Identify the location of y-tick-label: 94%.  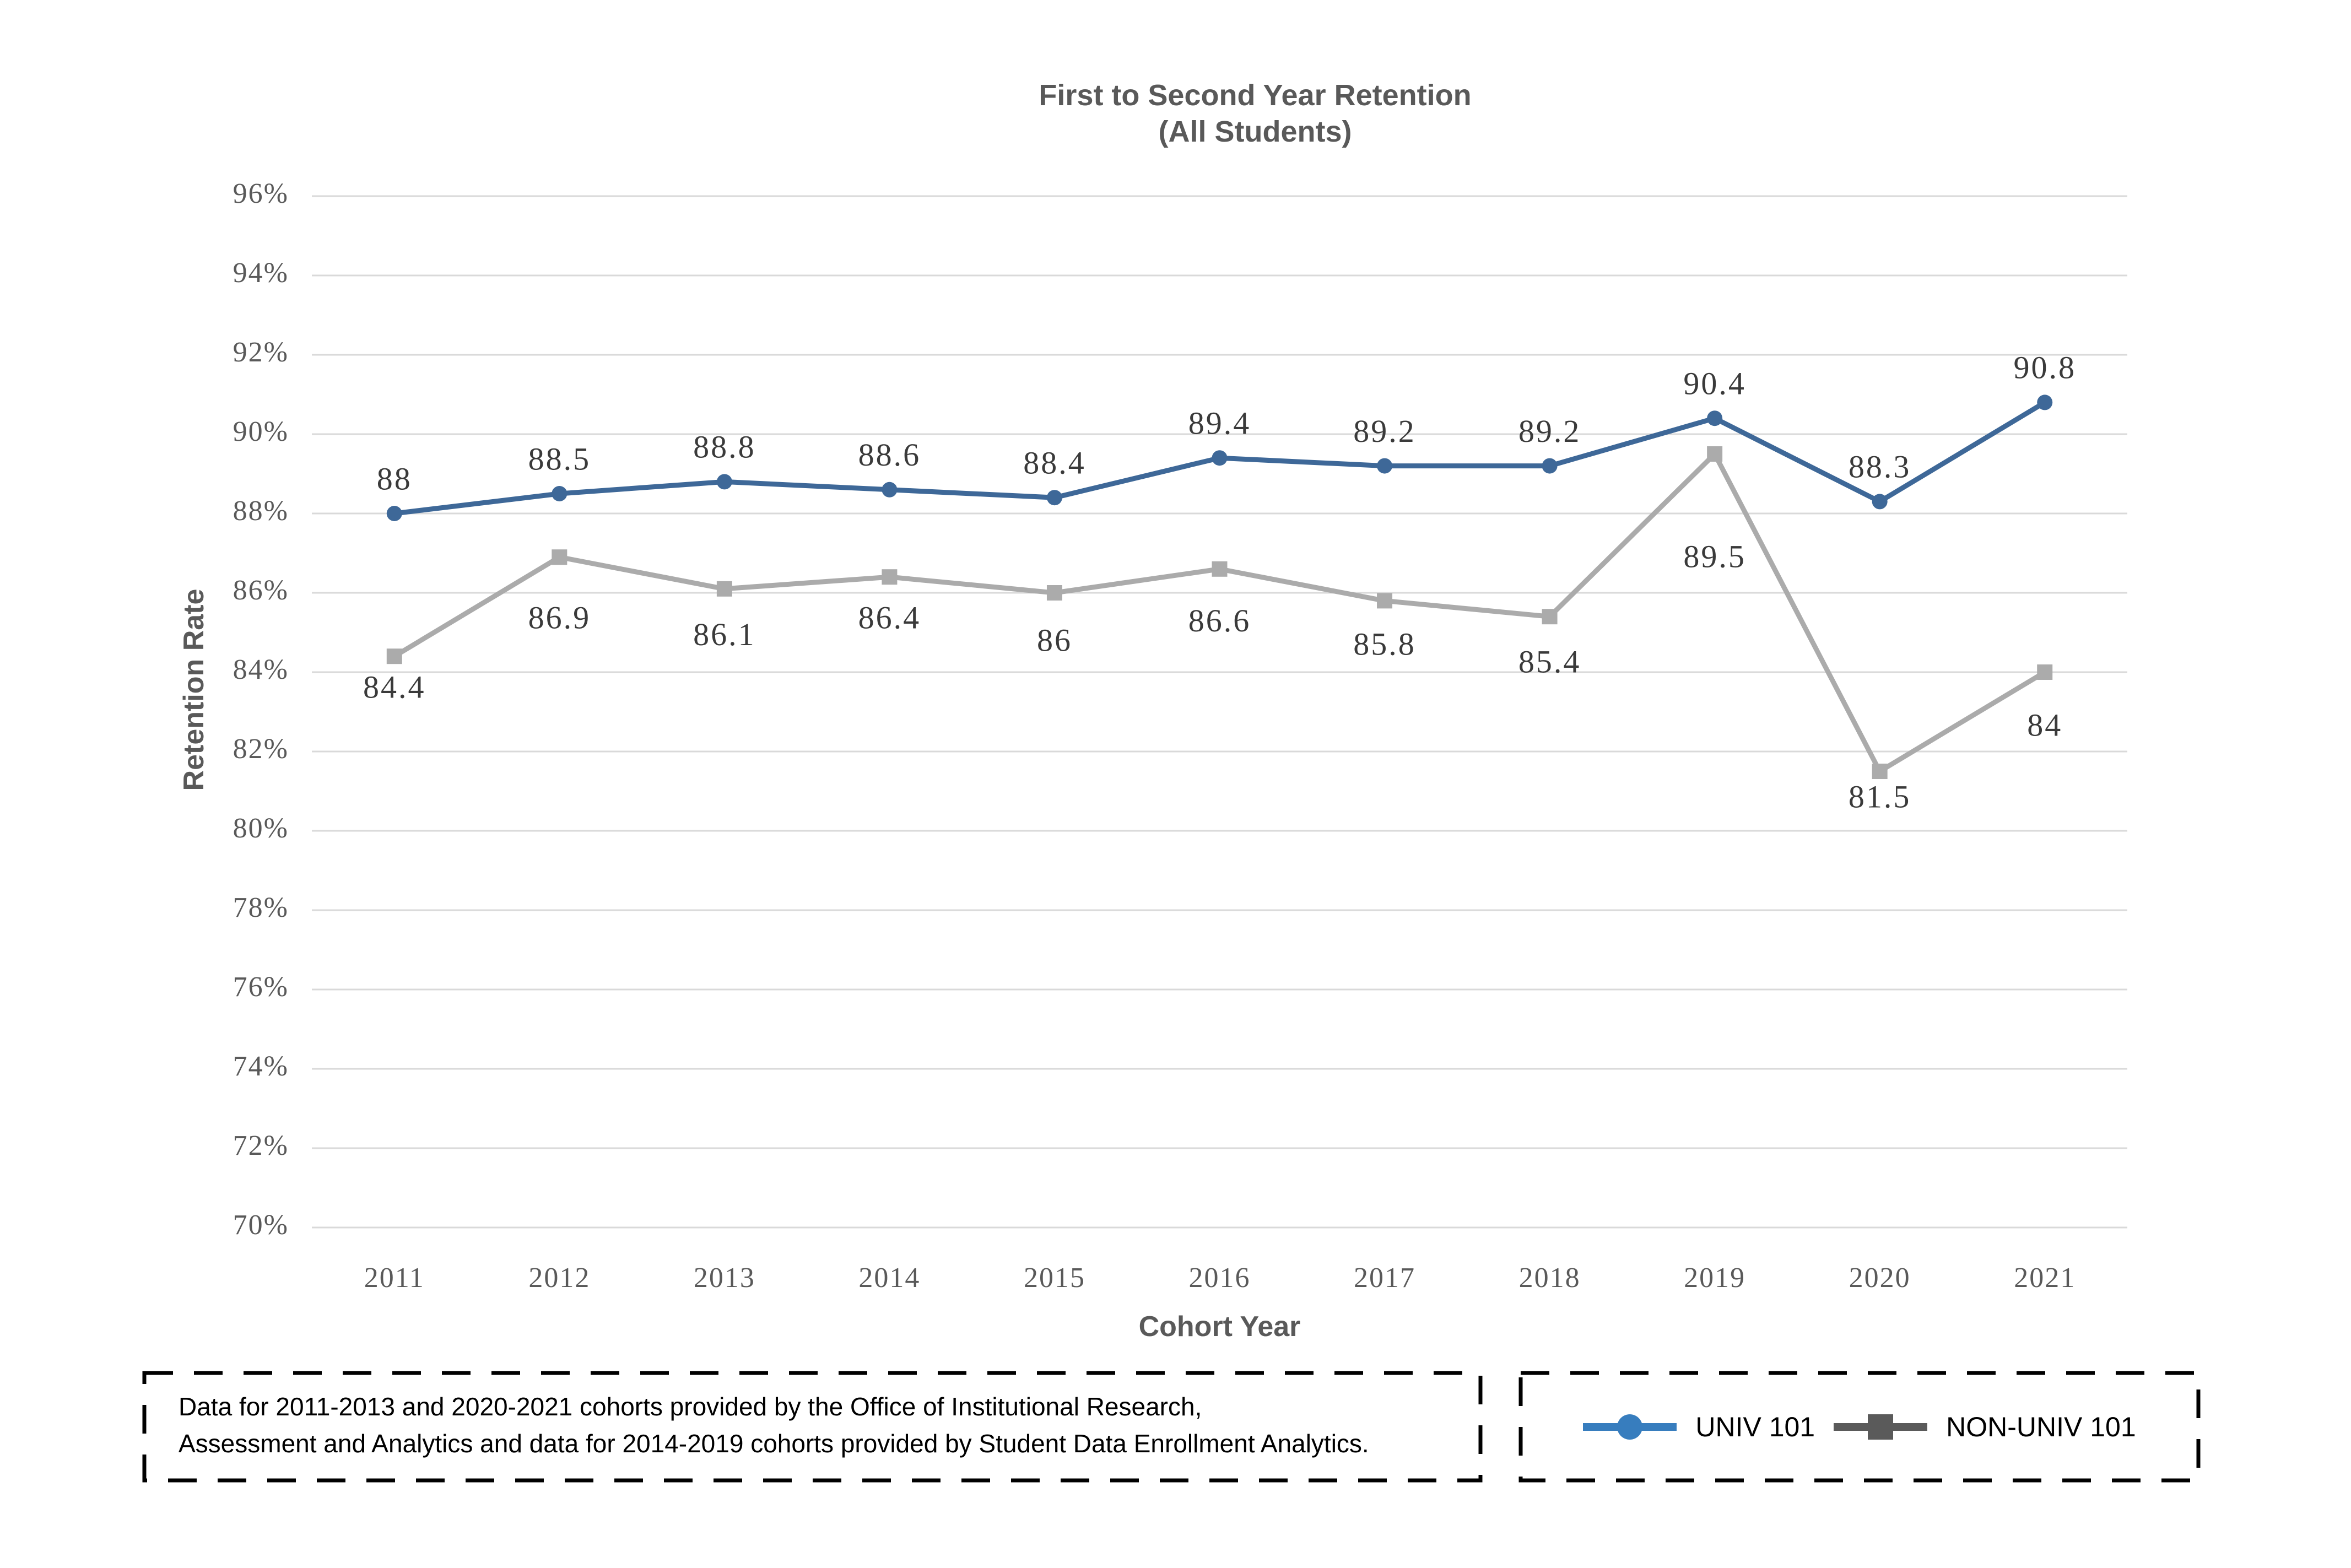
(261, 273).